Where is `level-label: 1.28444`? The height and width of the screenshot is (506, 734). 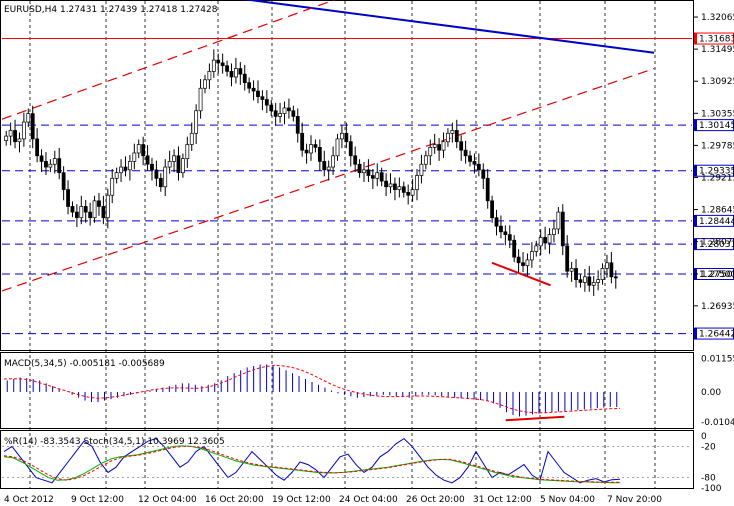
level-label: 1.28444 is located at coordinates (716, 222).